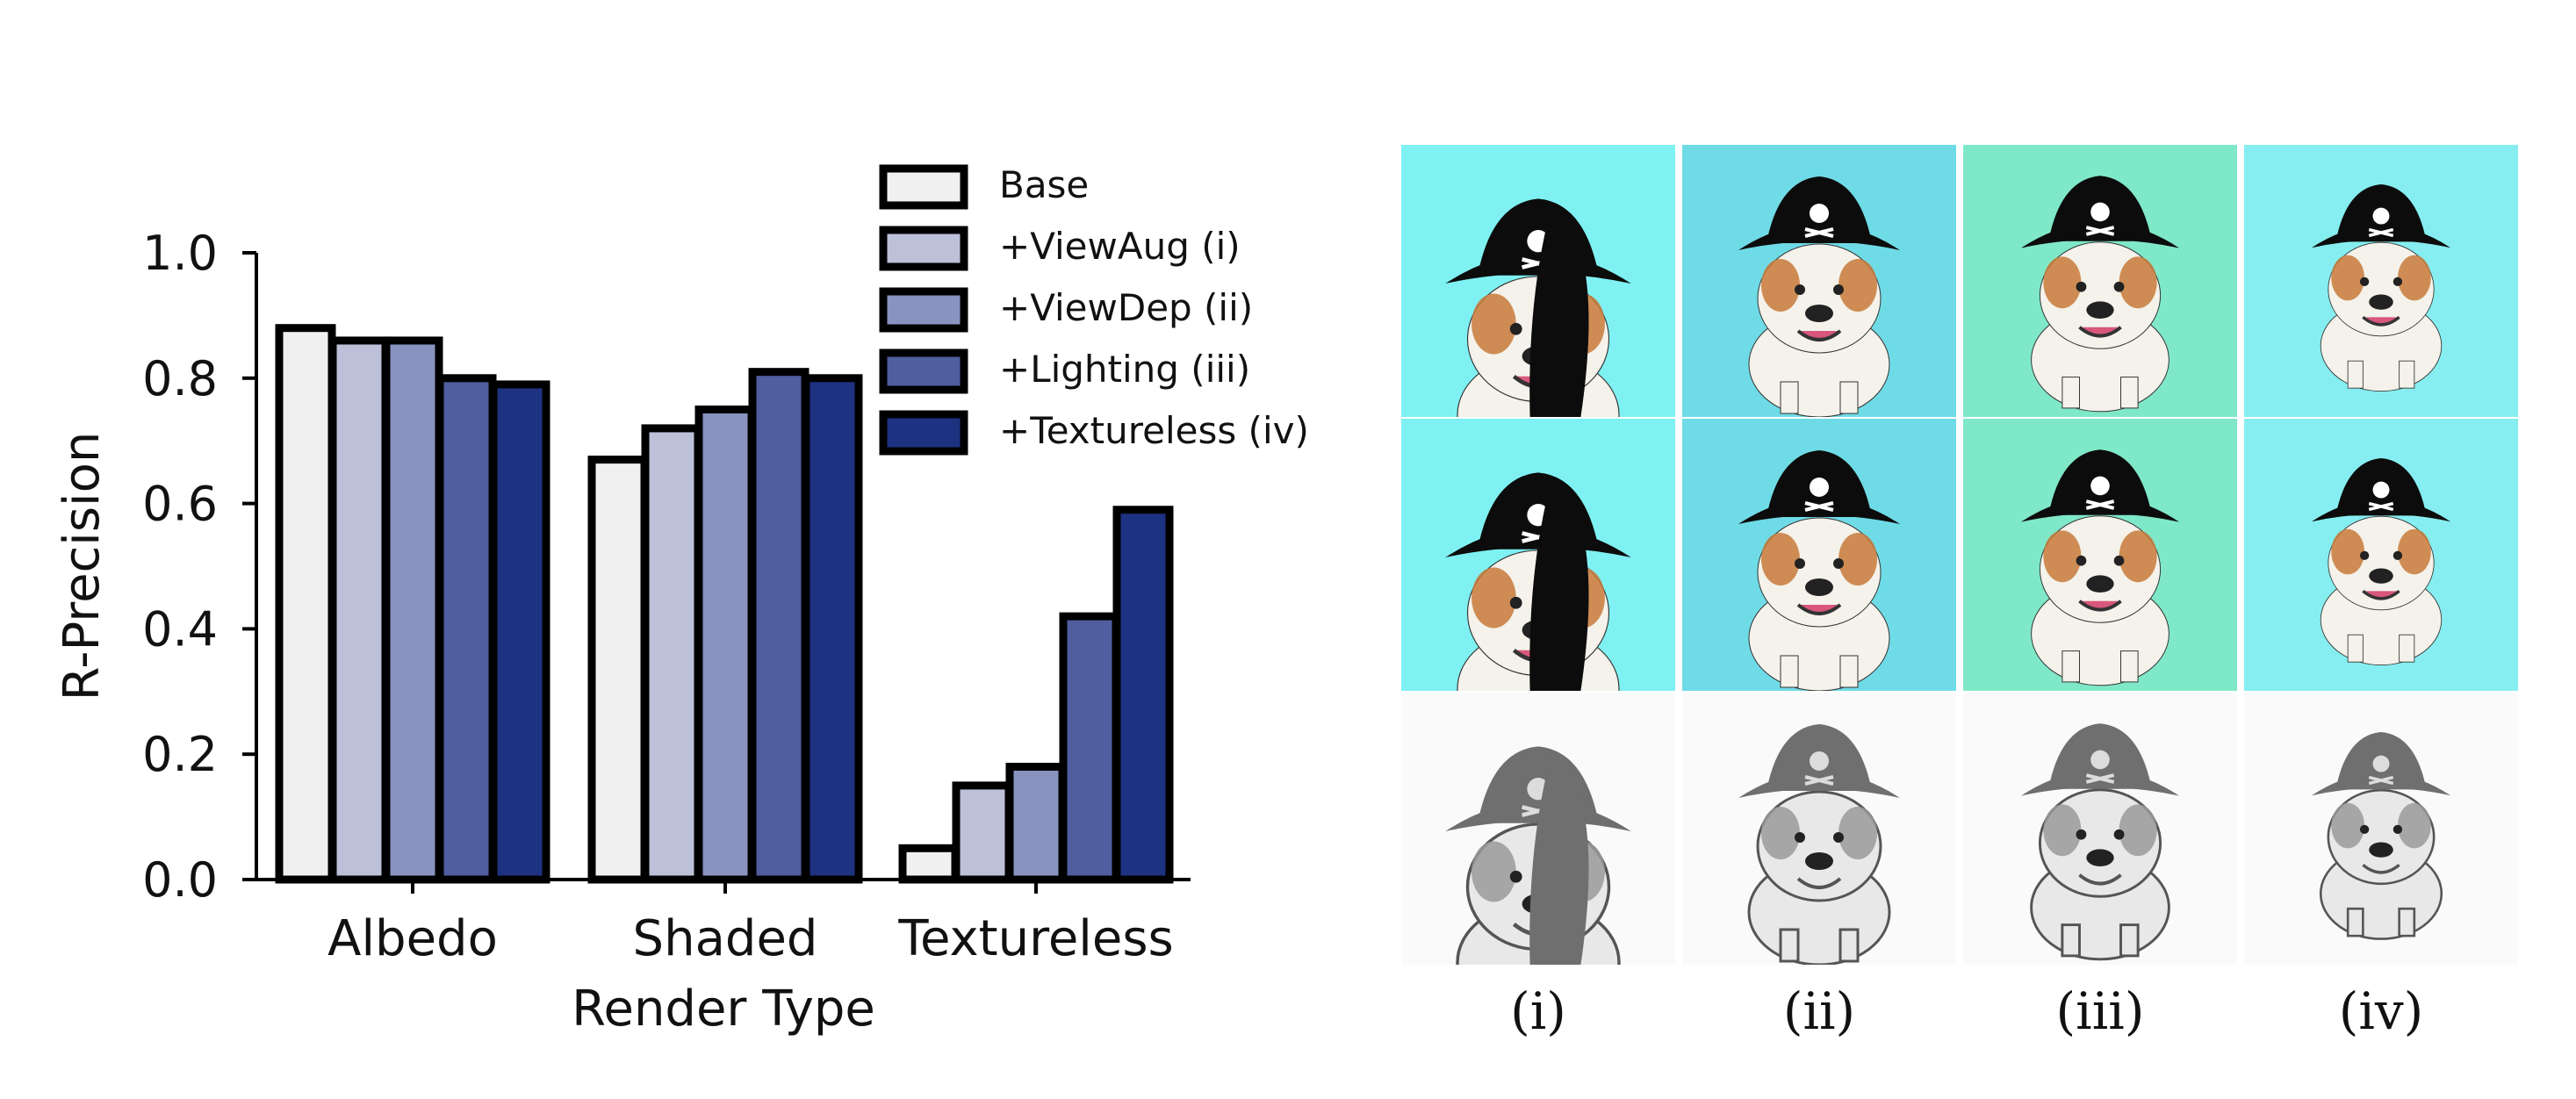 The width and height of the screenshot is (2576, 1099). I want to click on x-ticks: Albedo Shaded Textureless, so click(750, 923).